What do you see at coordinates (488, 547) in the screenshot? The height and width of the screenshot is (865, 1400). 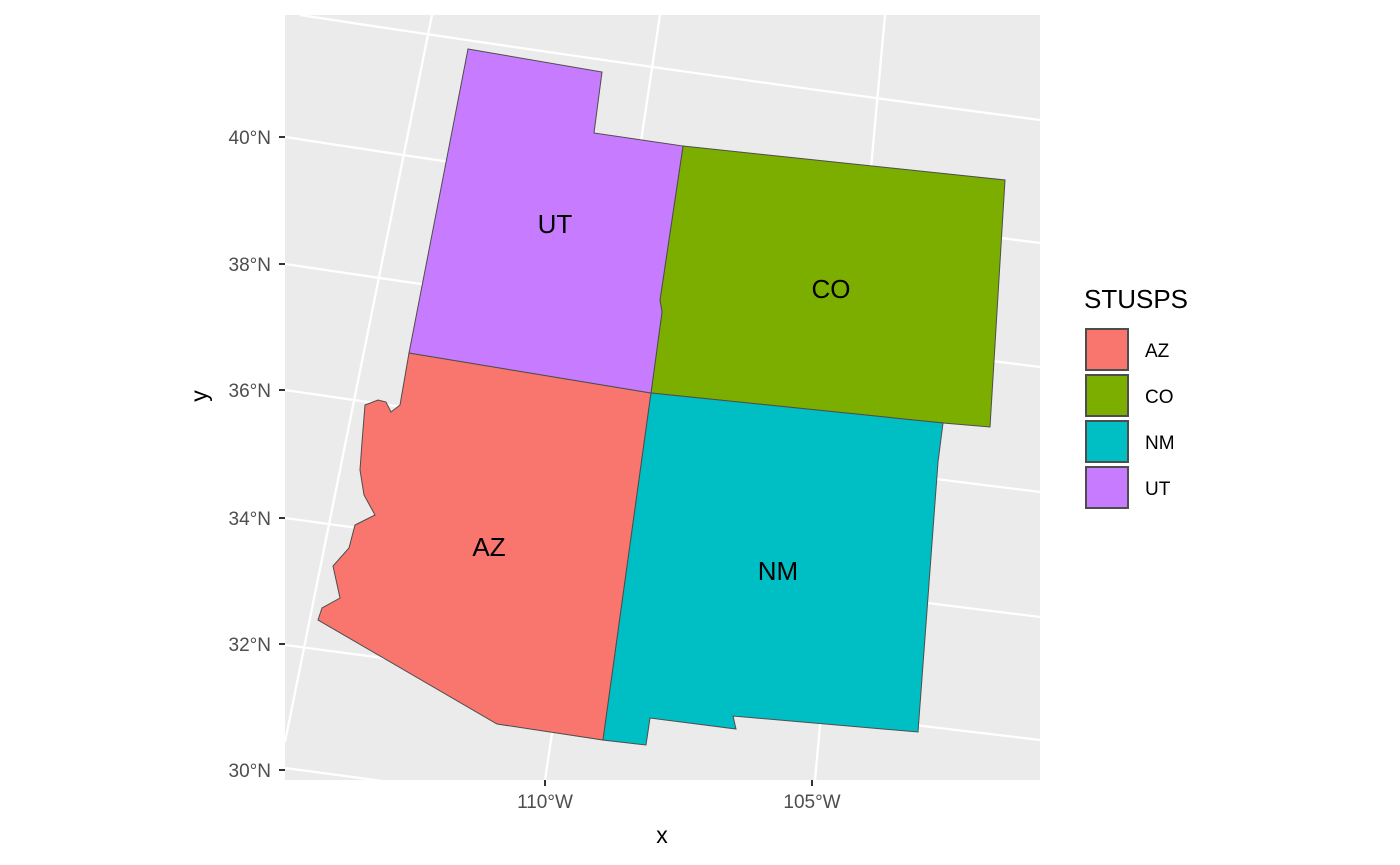 I see `state-label-az: AZ` at bounding box center [488, 547].